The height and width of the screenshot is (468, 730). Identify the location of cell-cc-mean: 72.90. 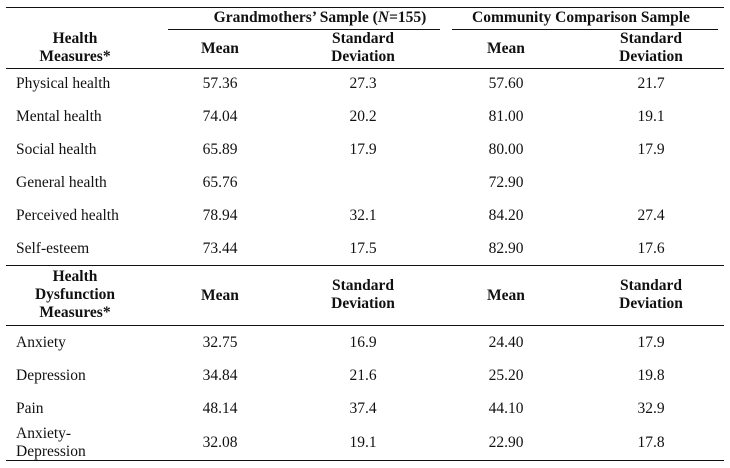
(506, 182).